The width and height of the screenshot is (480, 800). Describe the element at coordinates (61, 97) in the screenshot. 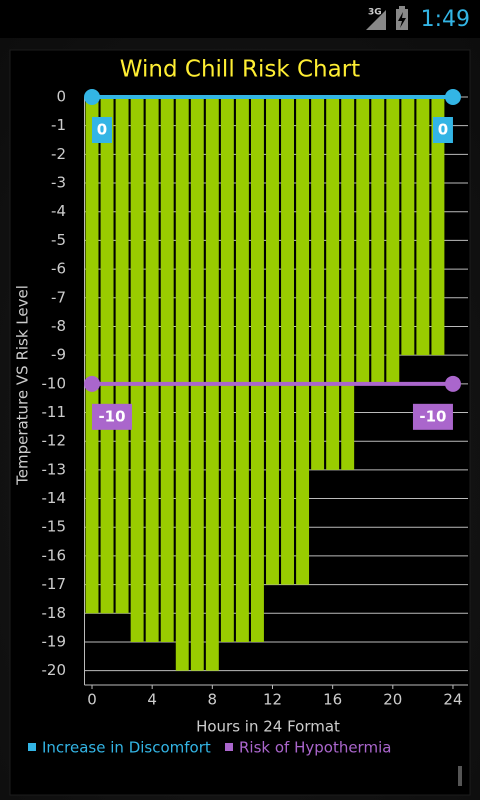

I see `y-tick-label: 0` at that location.